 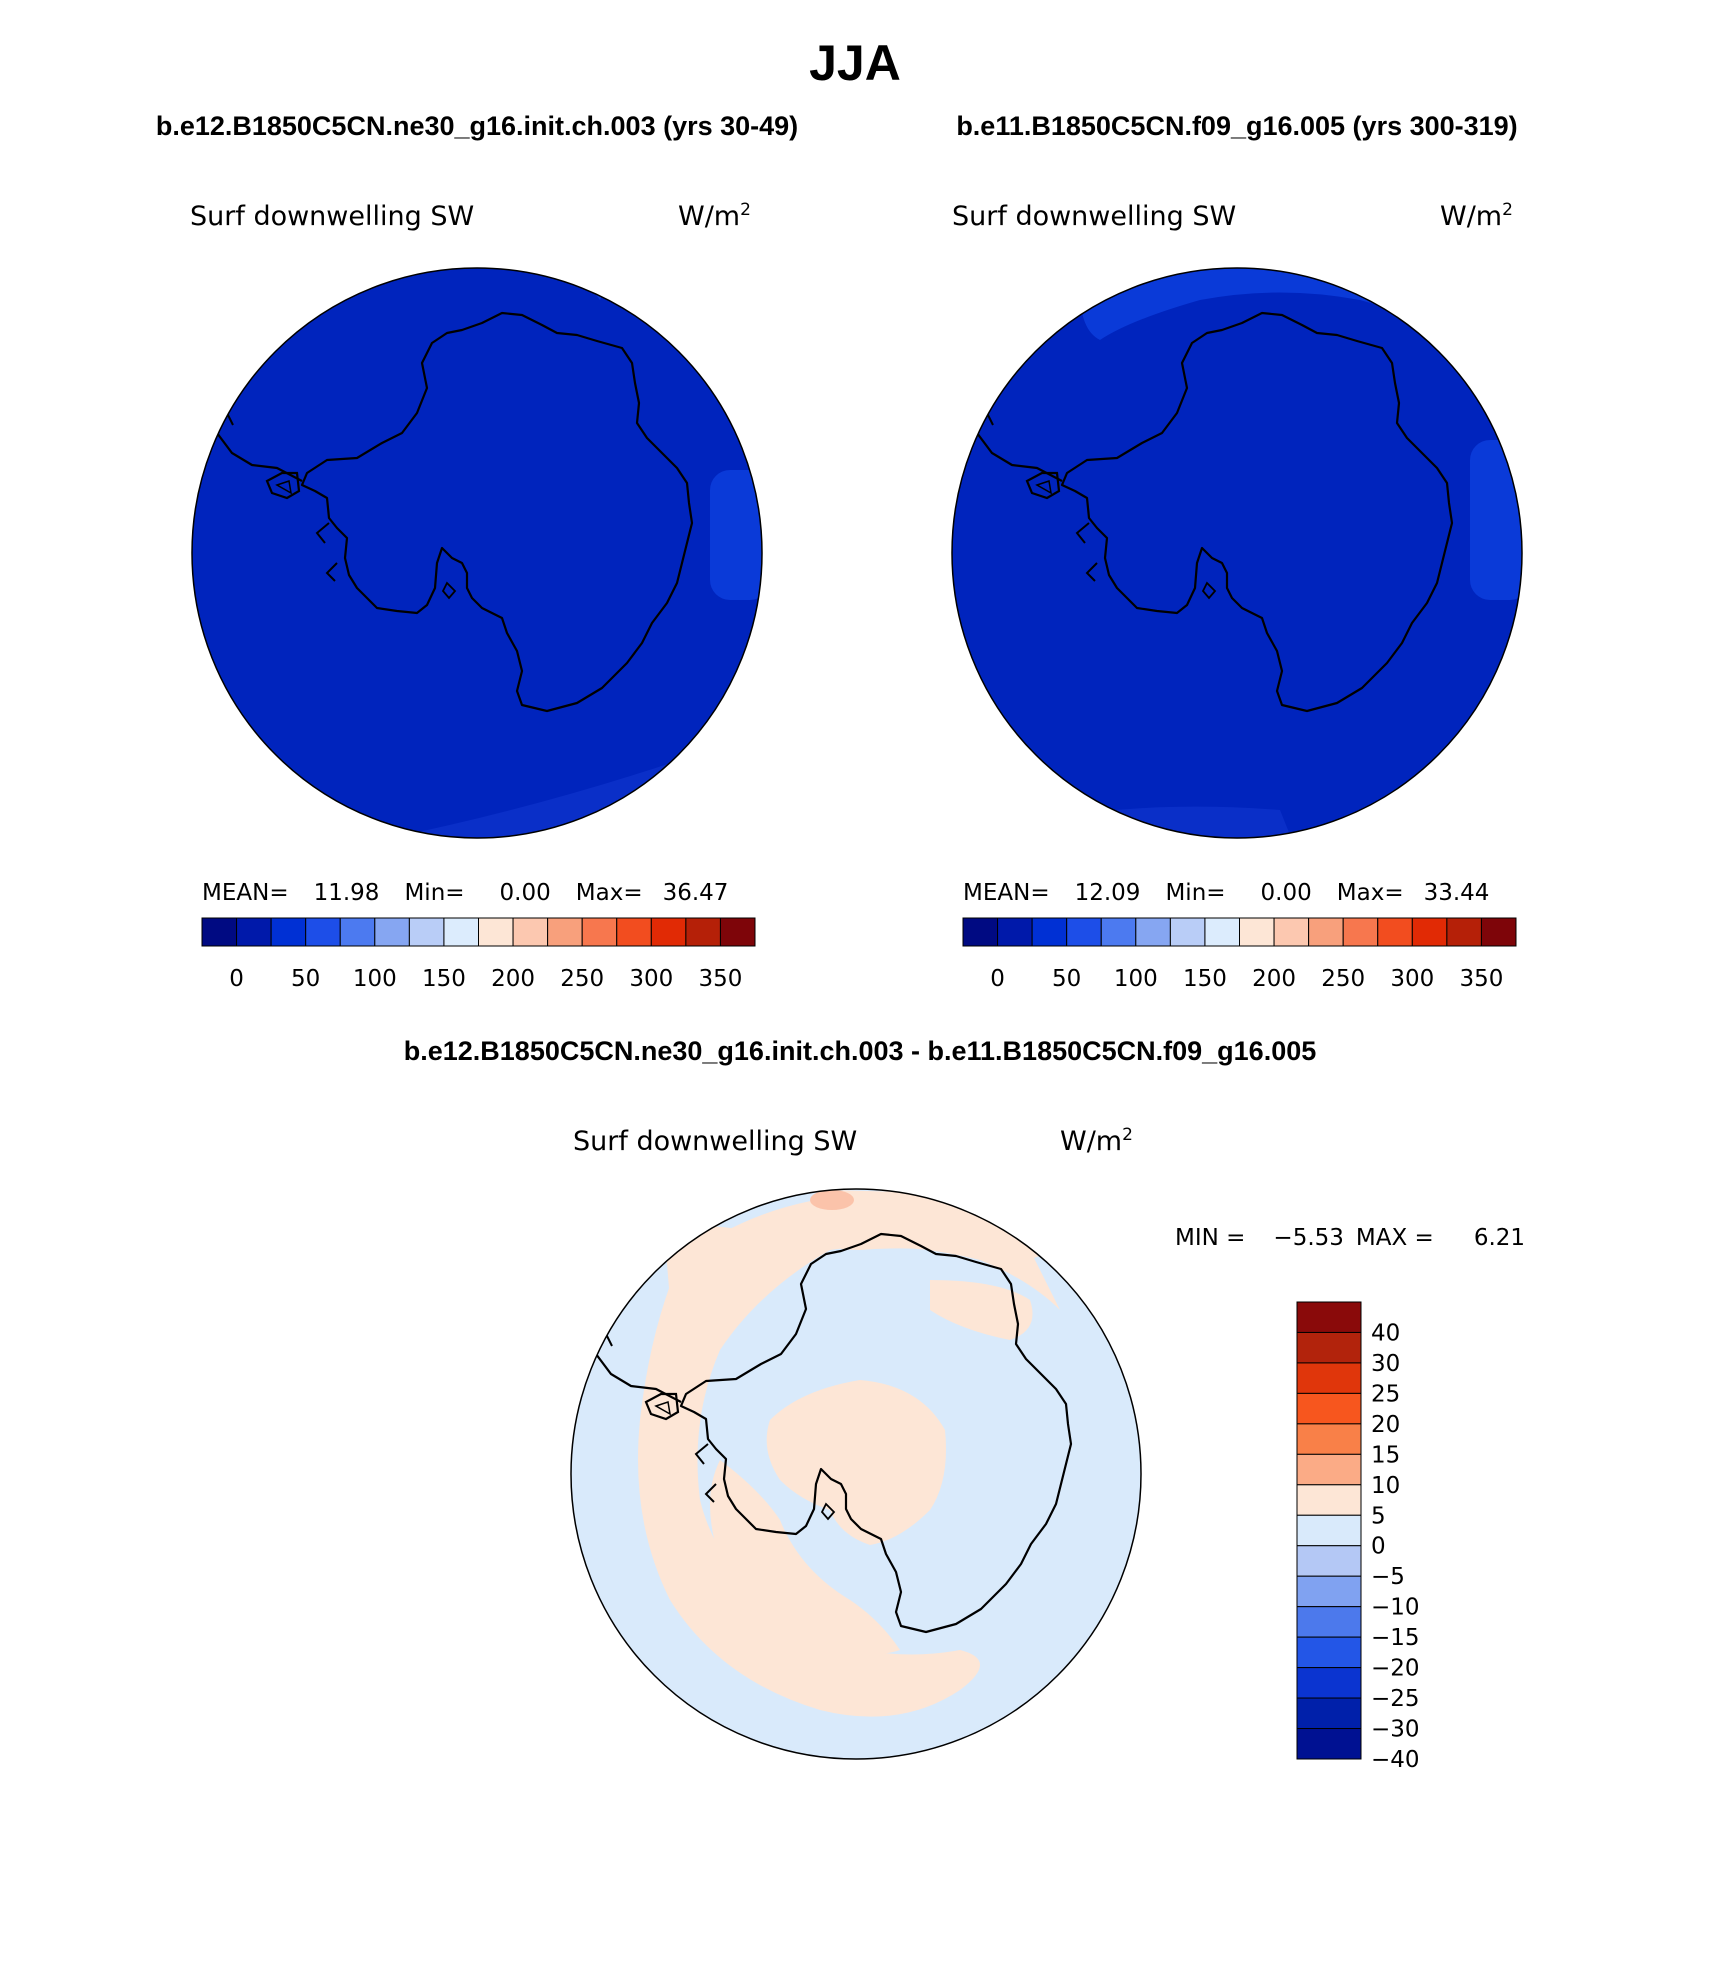 I want to click on diff-colorbar-tick-label: 20, so click(x=1385, y=1425).